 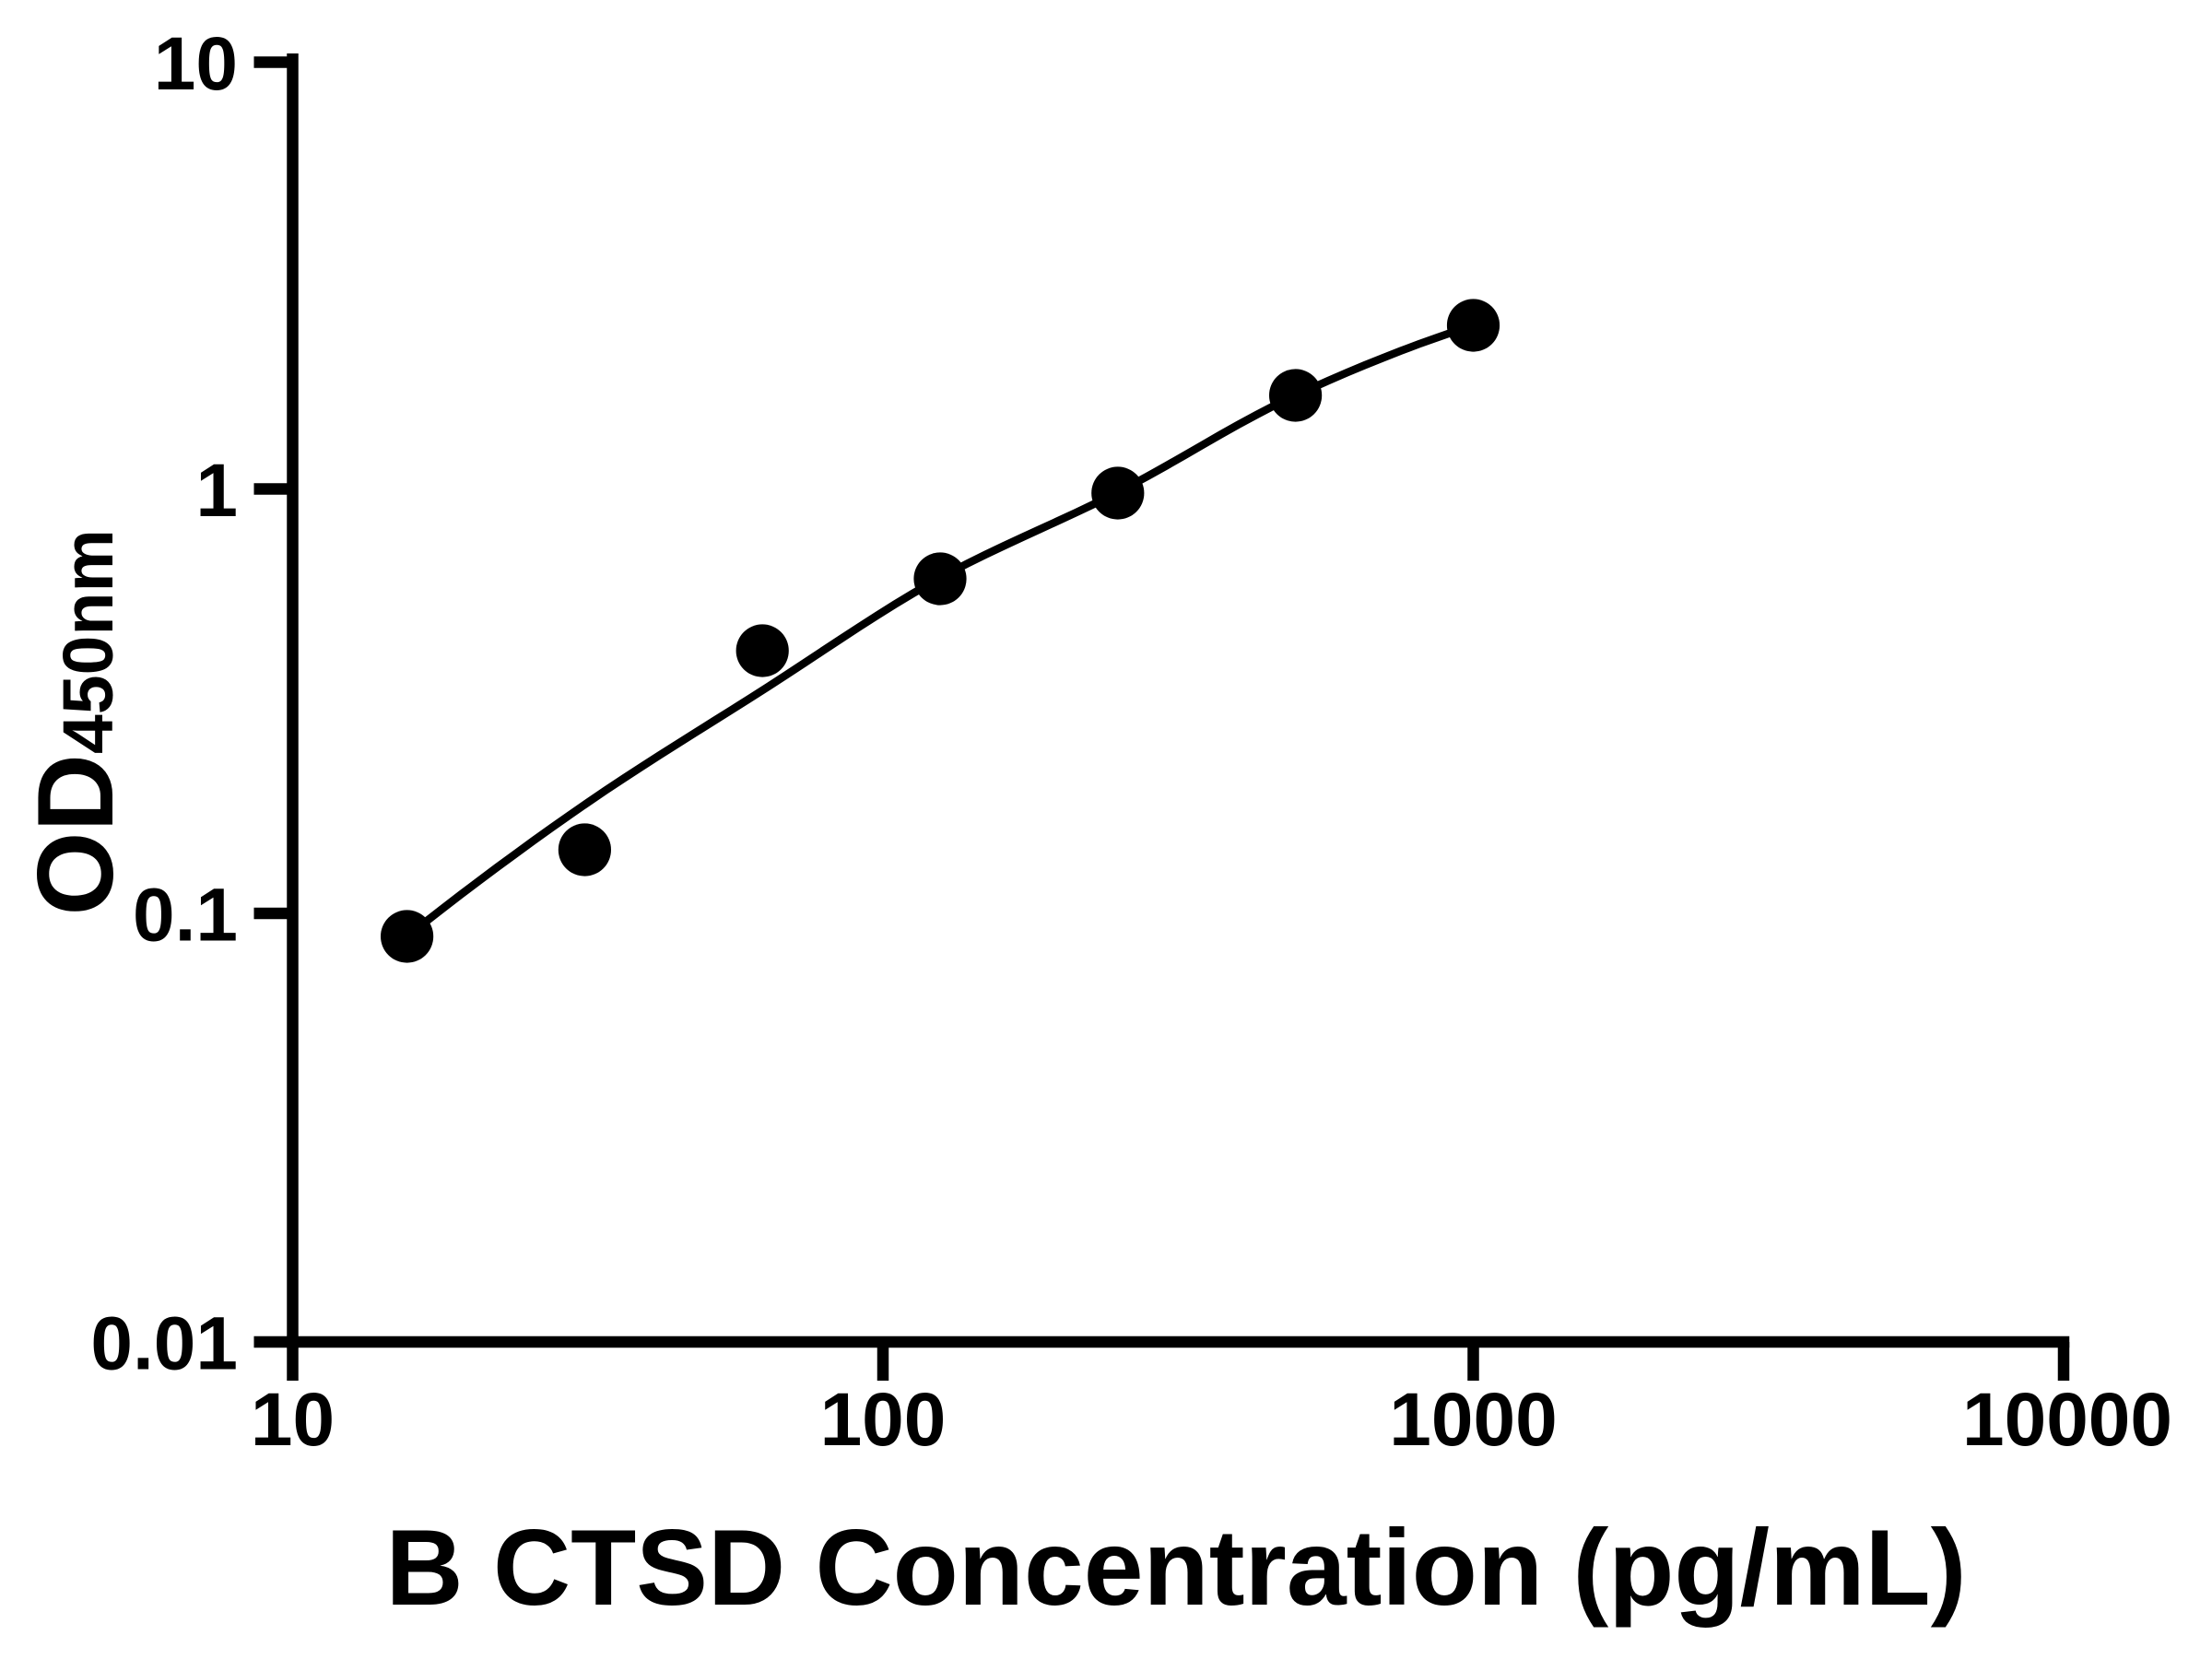 What do you see at coordinates (185, 916) in the screenshot?
I see `svg-text: 0.1` at bounding box center [185, 916].